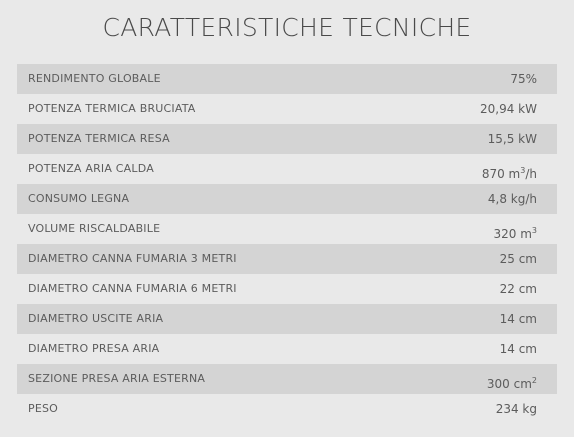  Describe the element at coordinates (515, 234) in the screenshot. I see `spec-value: 320 m3` at that location.